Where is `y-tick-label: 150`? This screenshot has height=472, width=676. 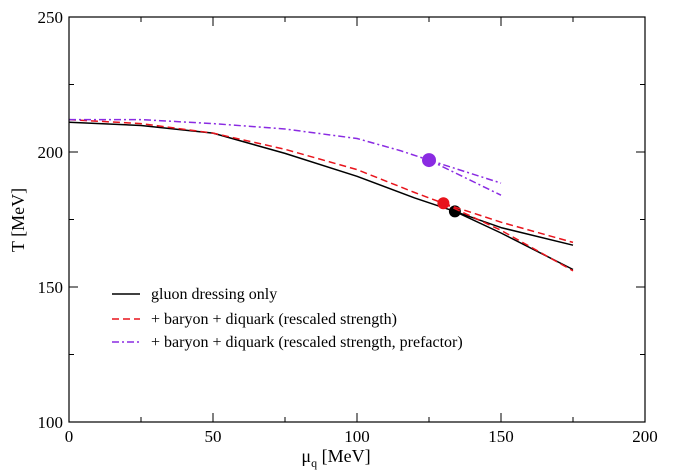 y-tick-label: 150 is located at coordinates (51, 287).